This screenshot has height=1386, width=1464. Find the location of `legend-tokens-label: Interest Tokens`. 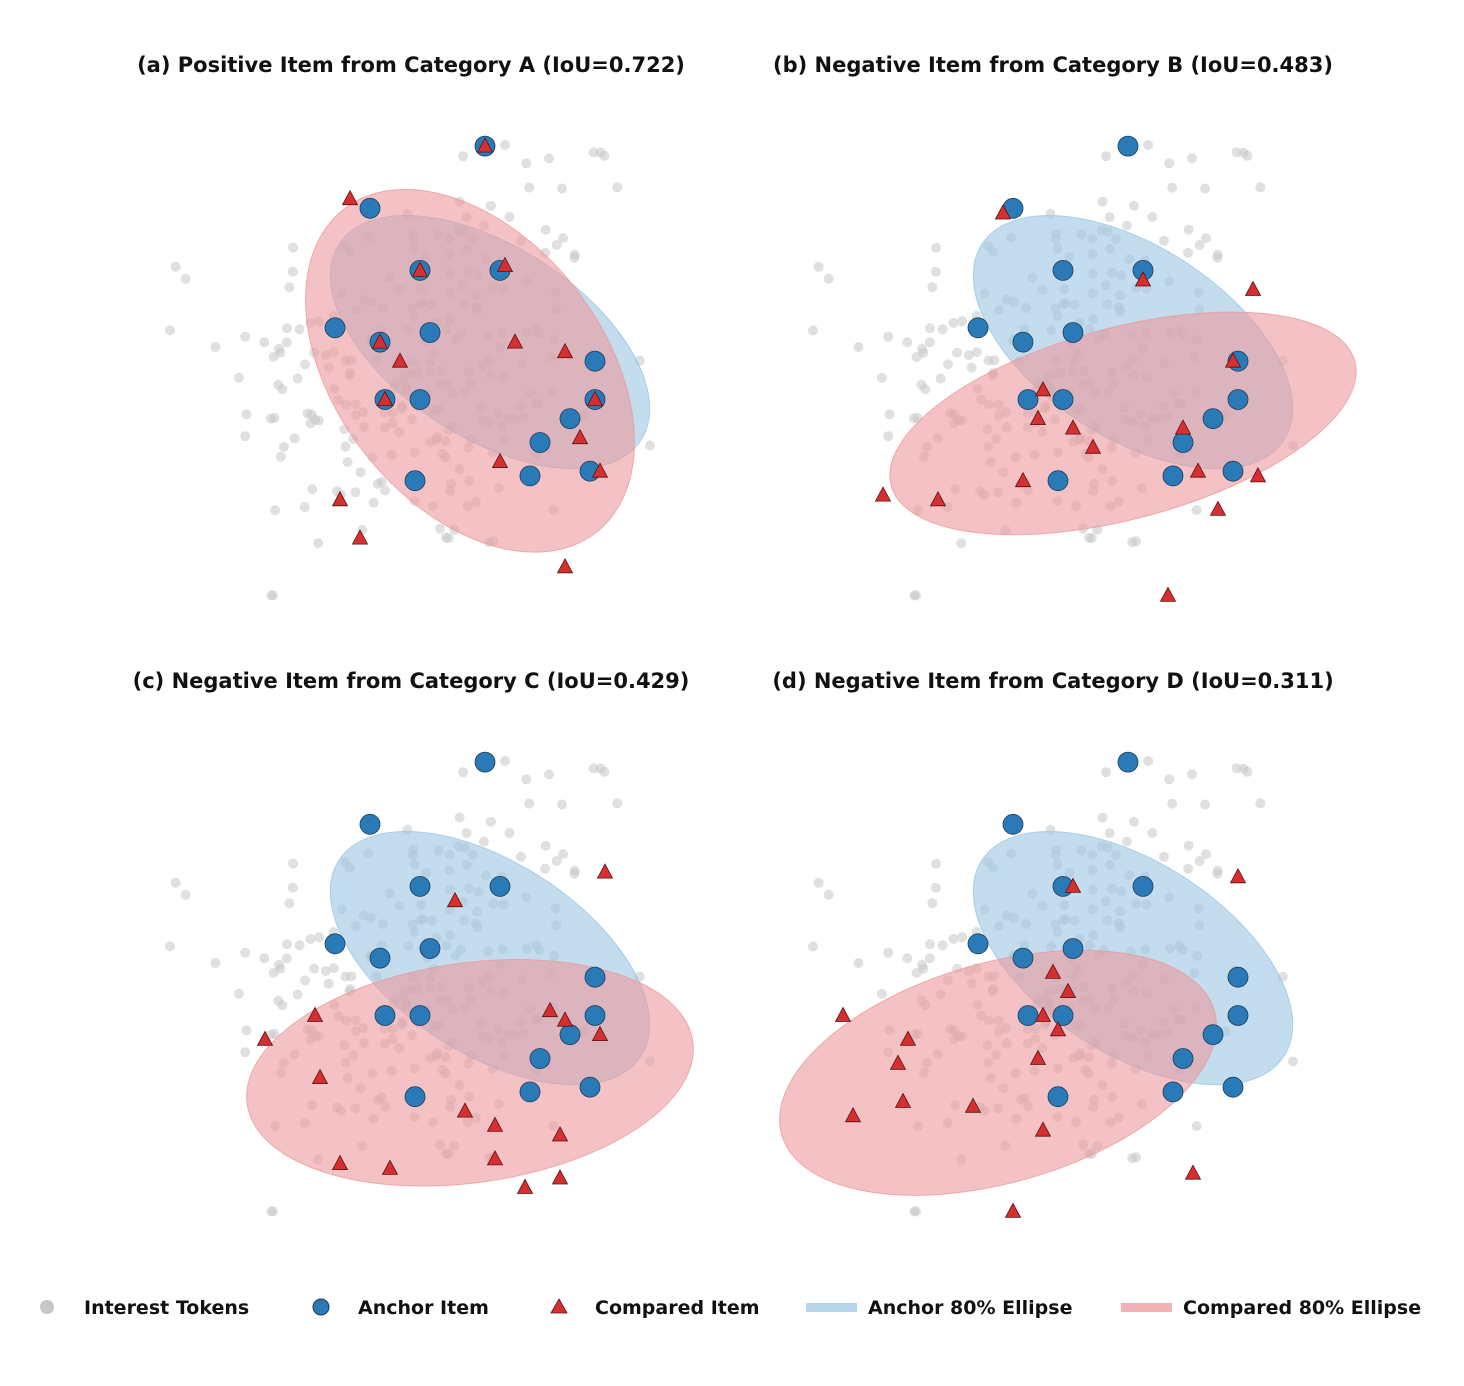

legend-tokens-label: Interest Tokens is located at coordinates (166, 1308).